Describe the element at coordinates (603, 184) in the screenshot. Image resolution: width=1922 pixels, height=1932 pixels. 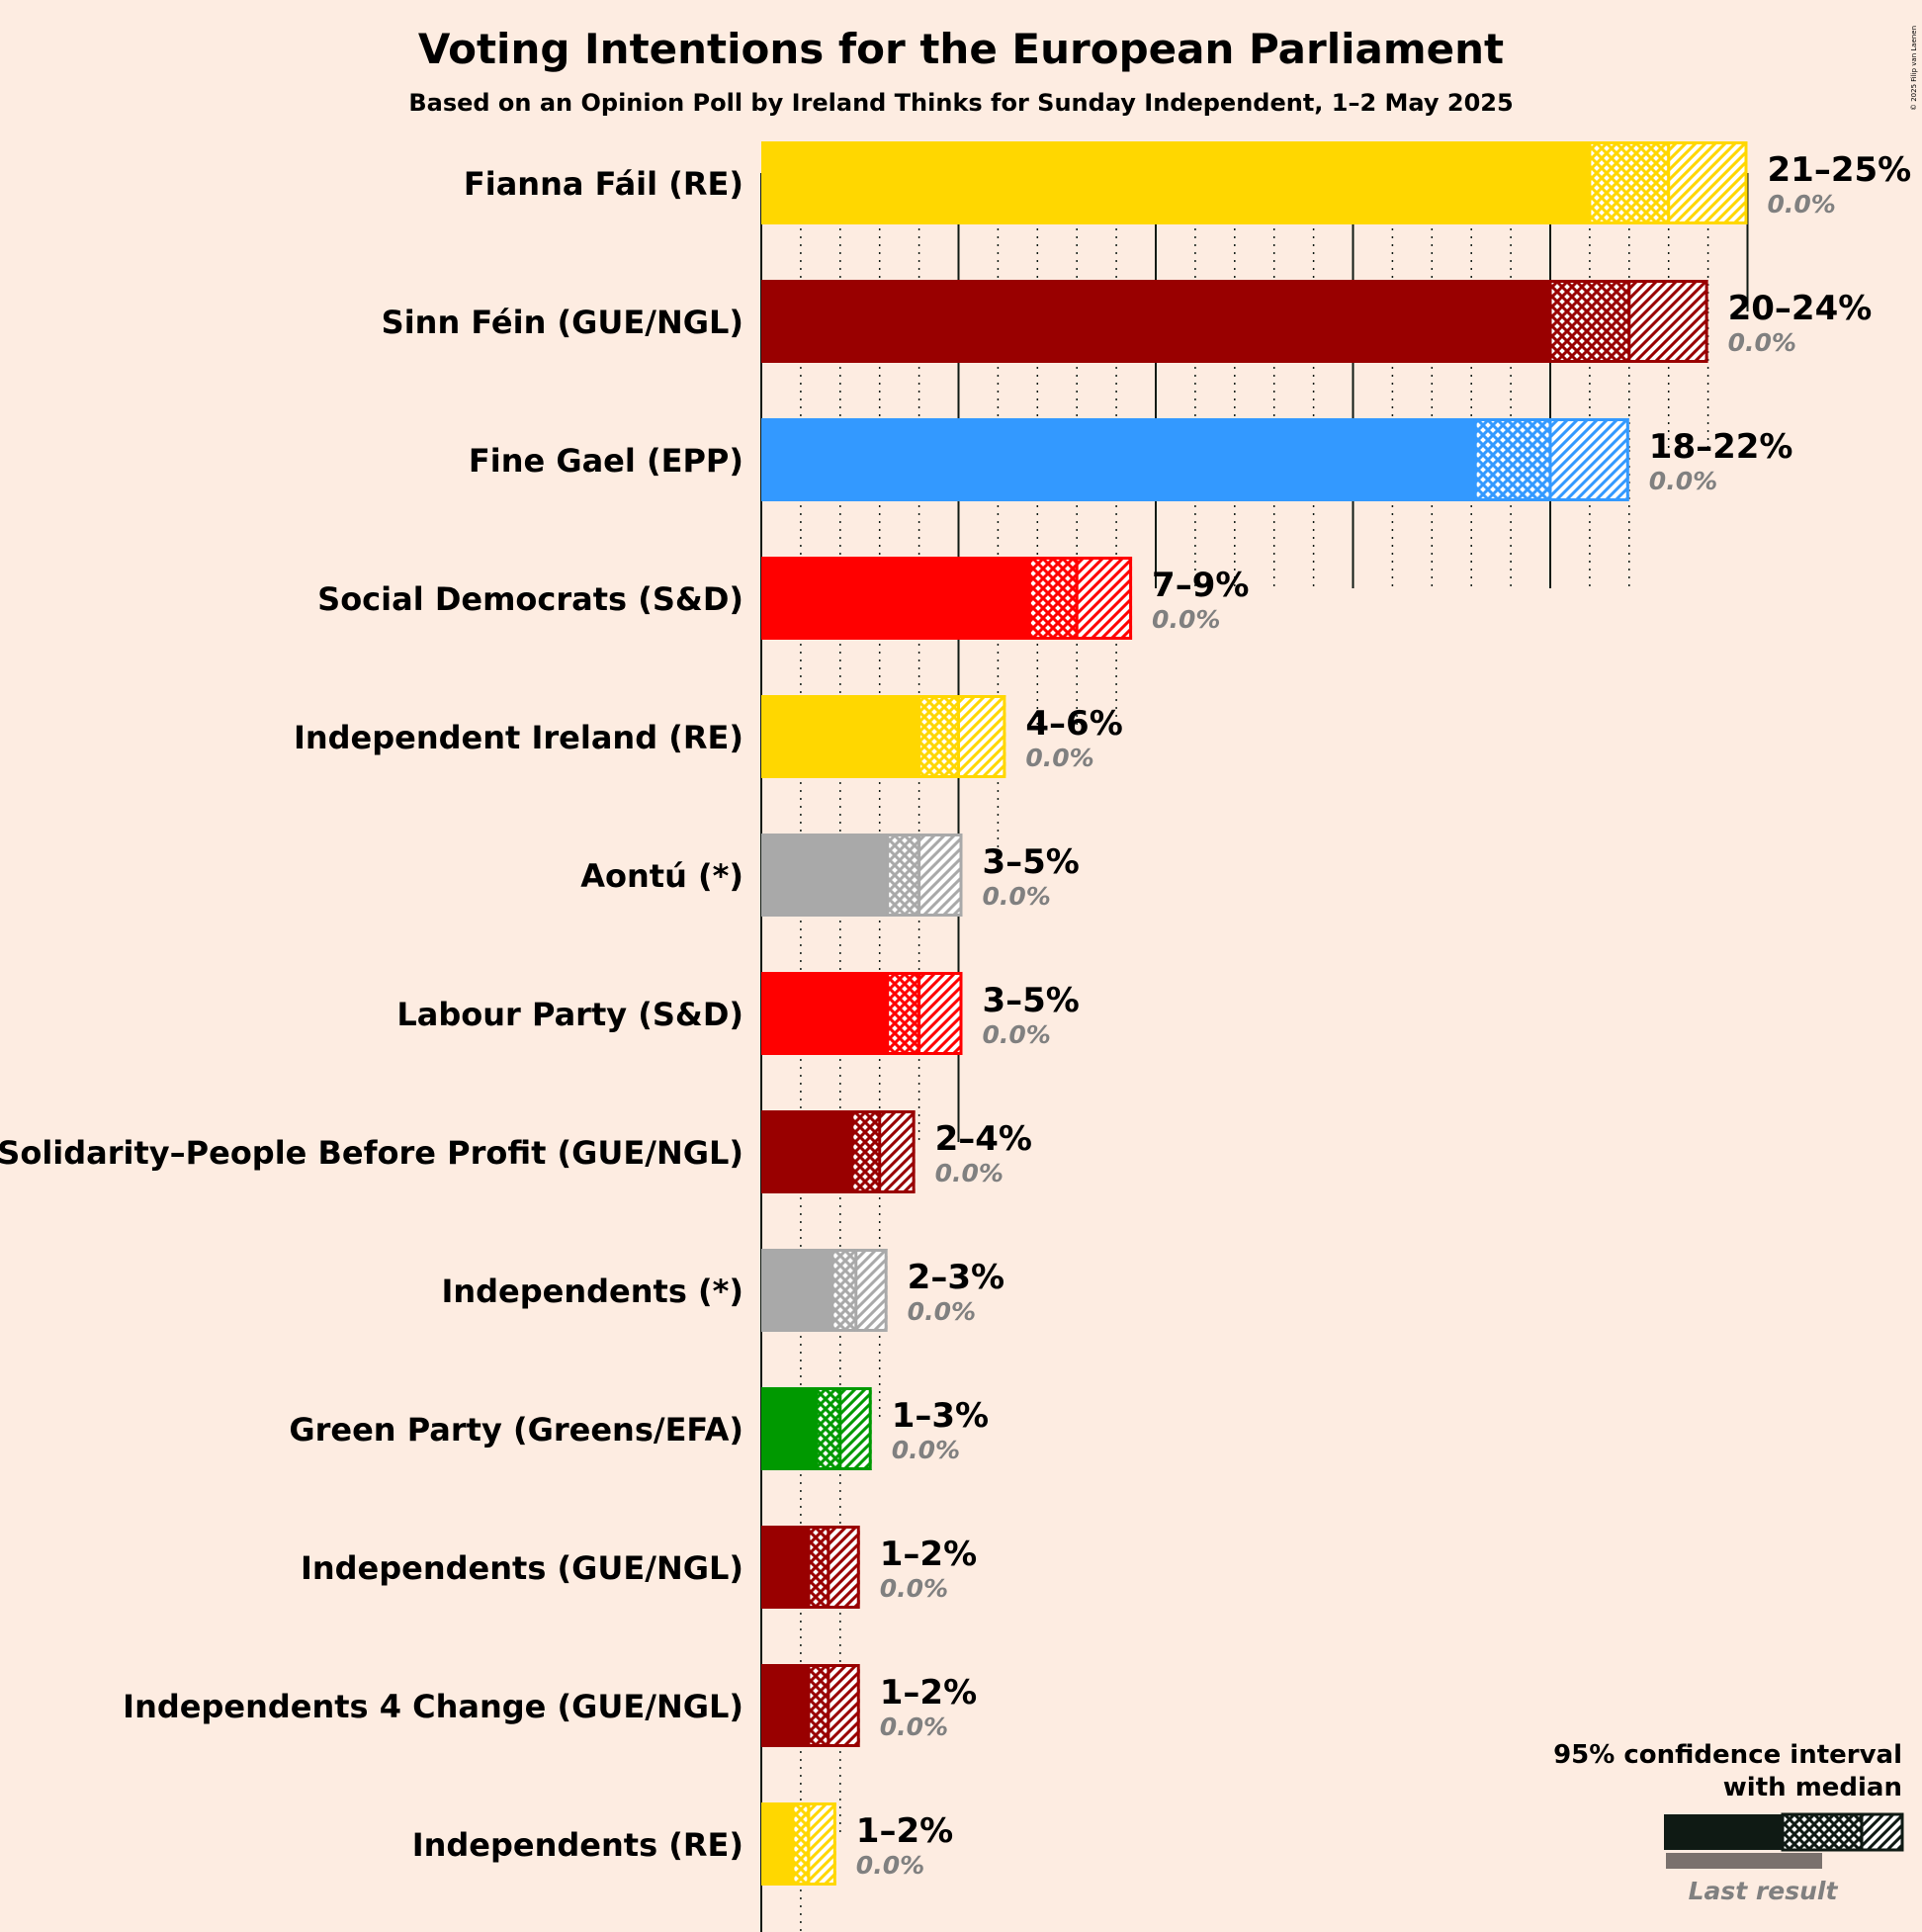
I see `party-label: Fianna Fáil (RE)` at that location.